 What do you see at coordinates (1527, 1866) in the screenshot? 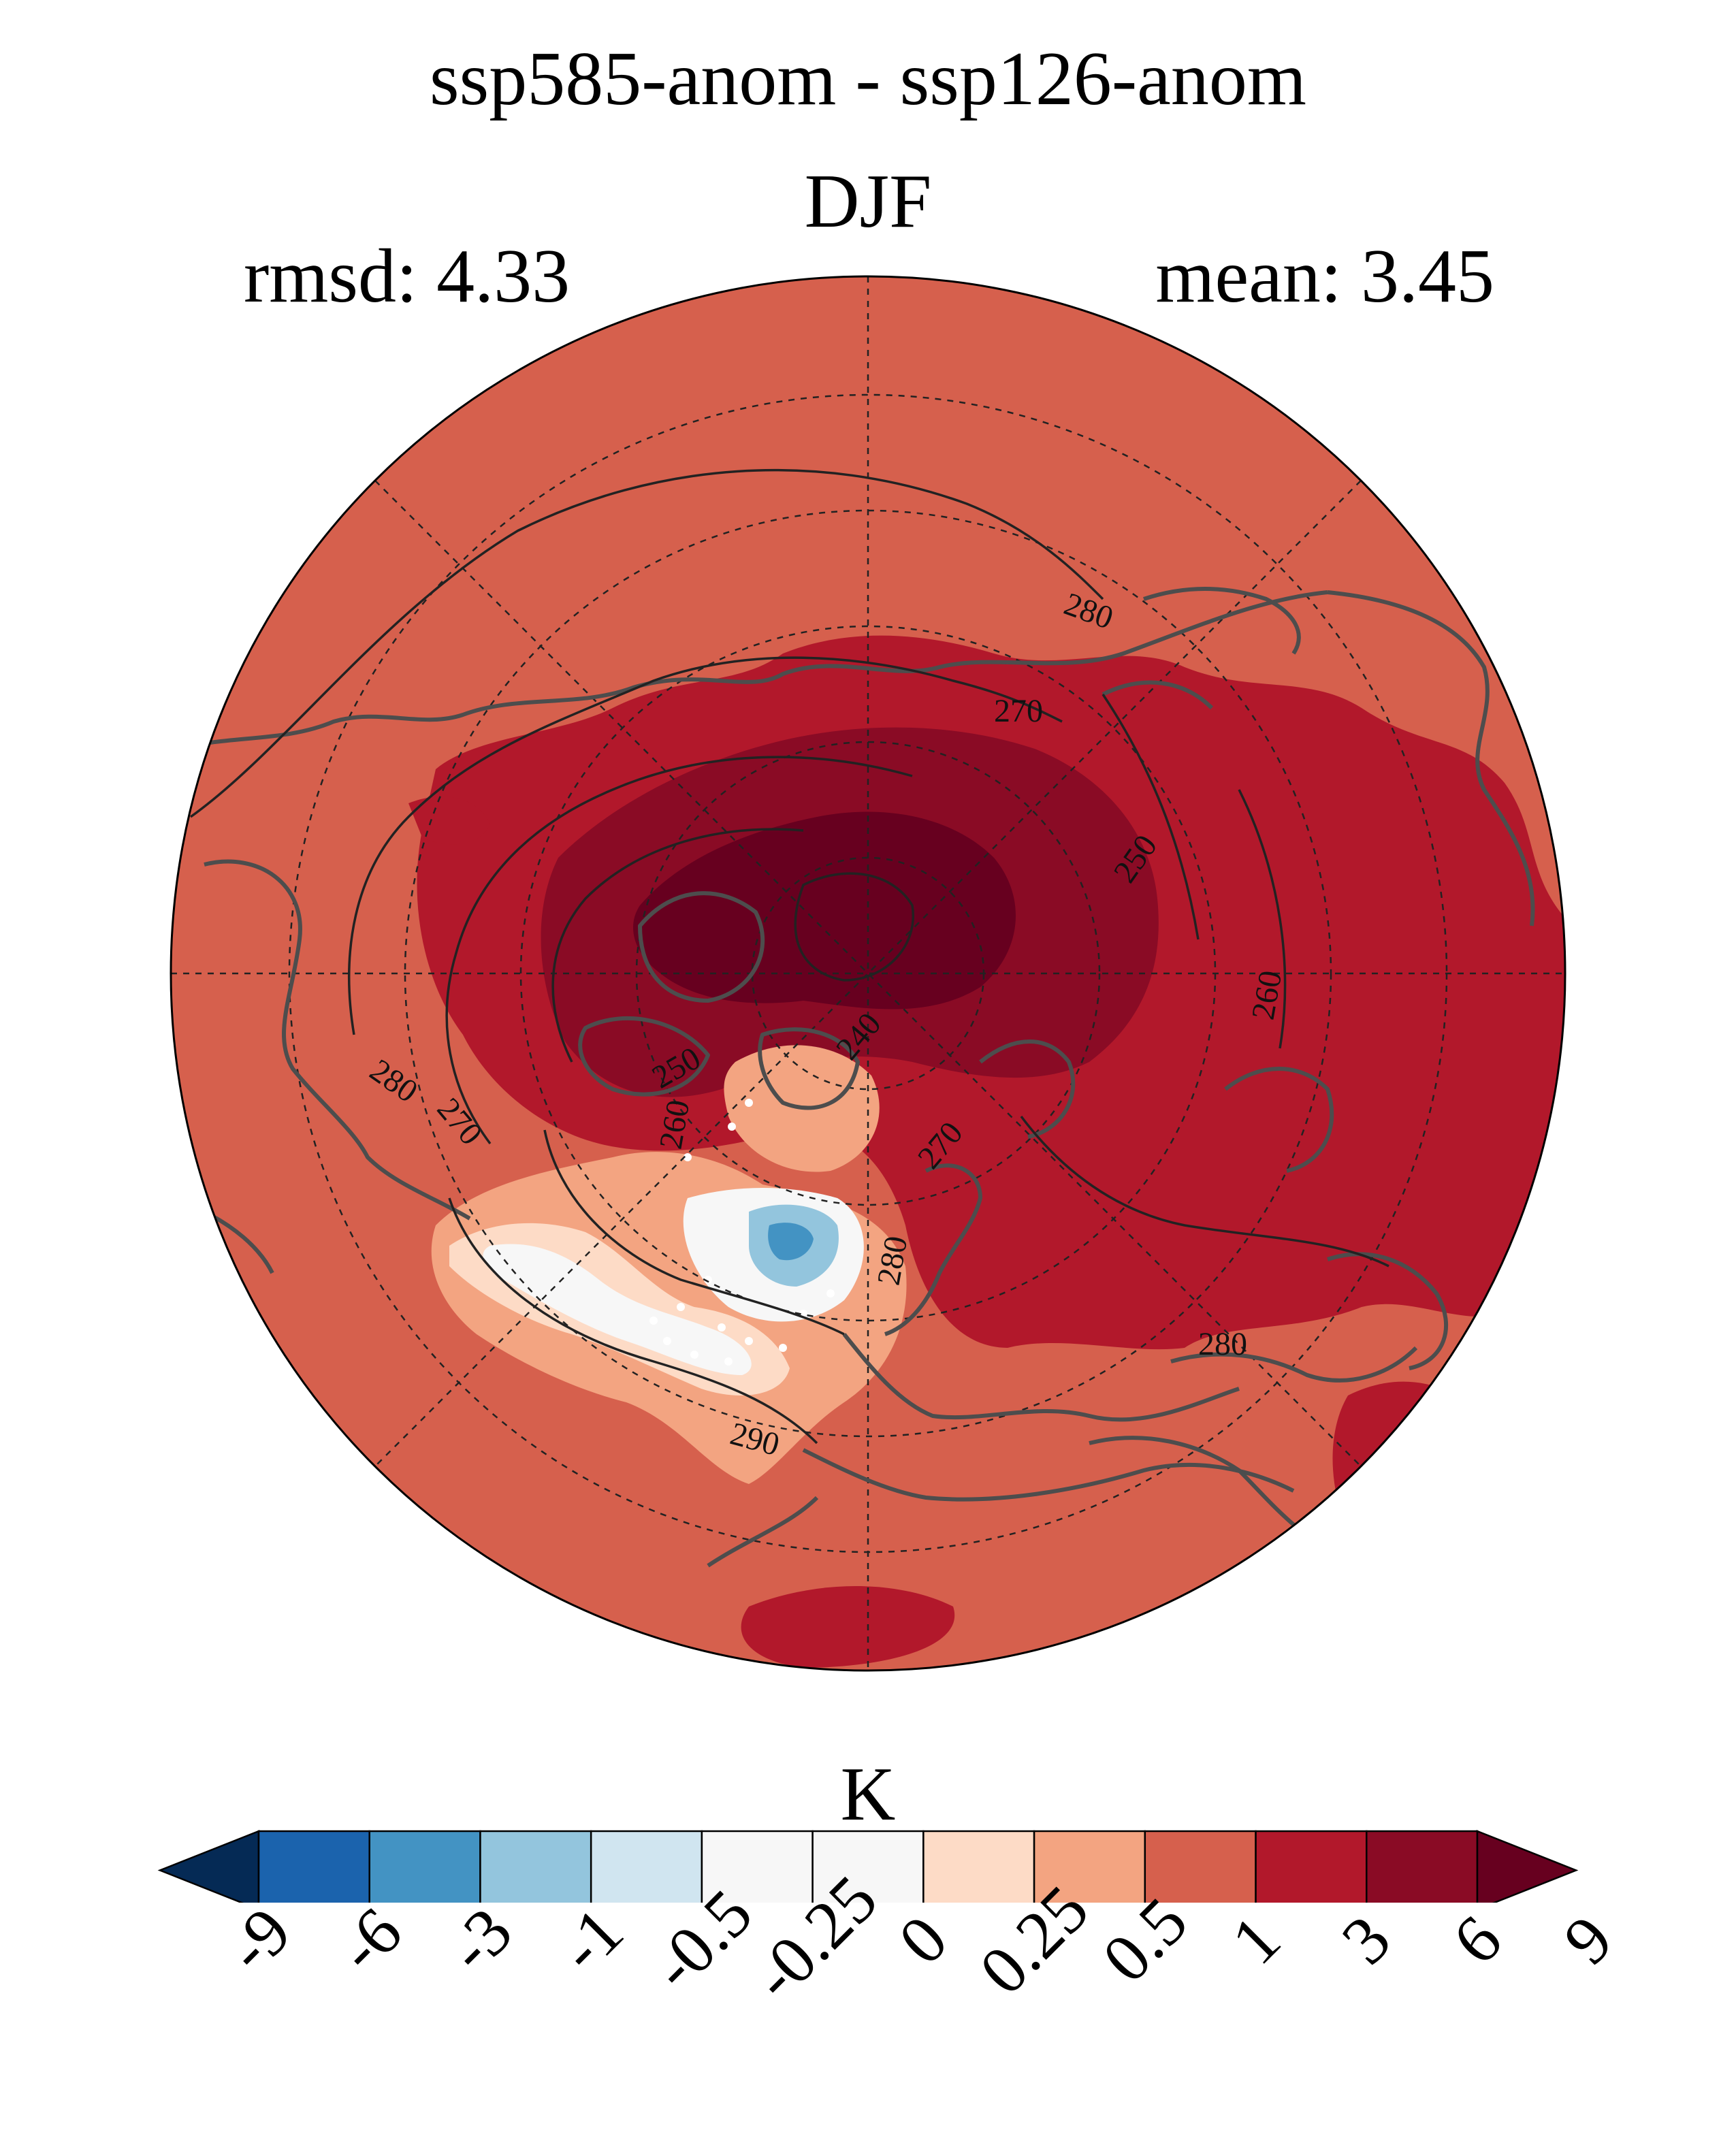
I see `colorbar-extend-high` at bounding box center [1527, 1866].